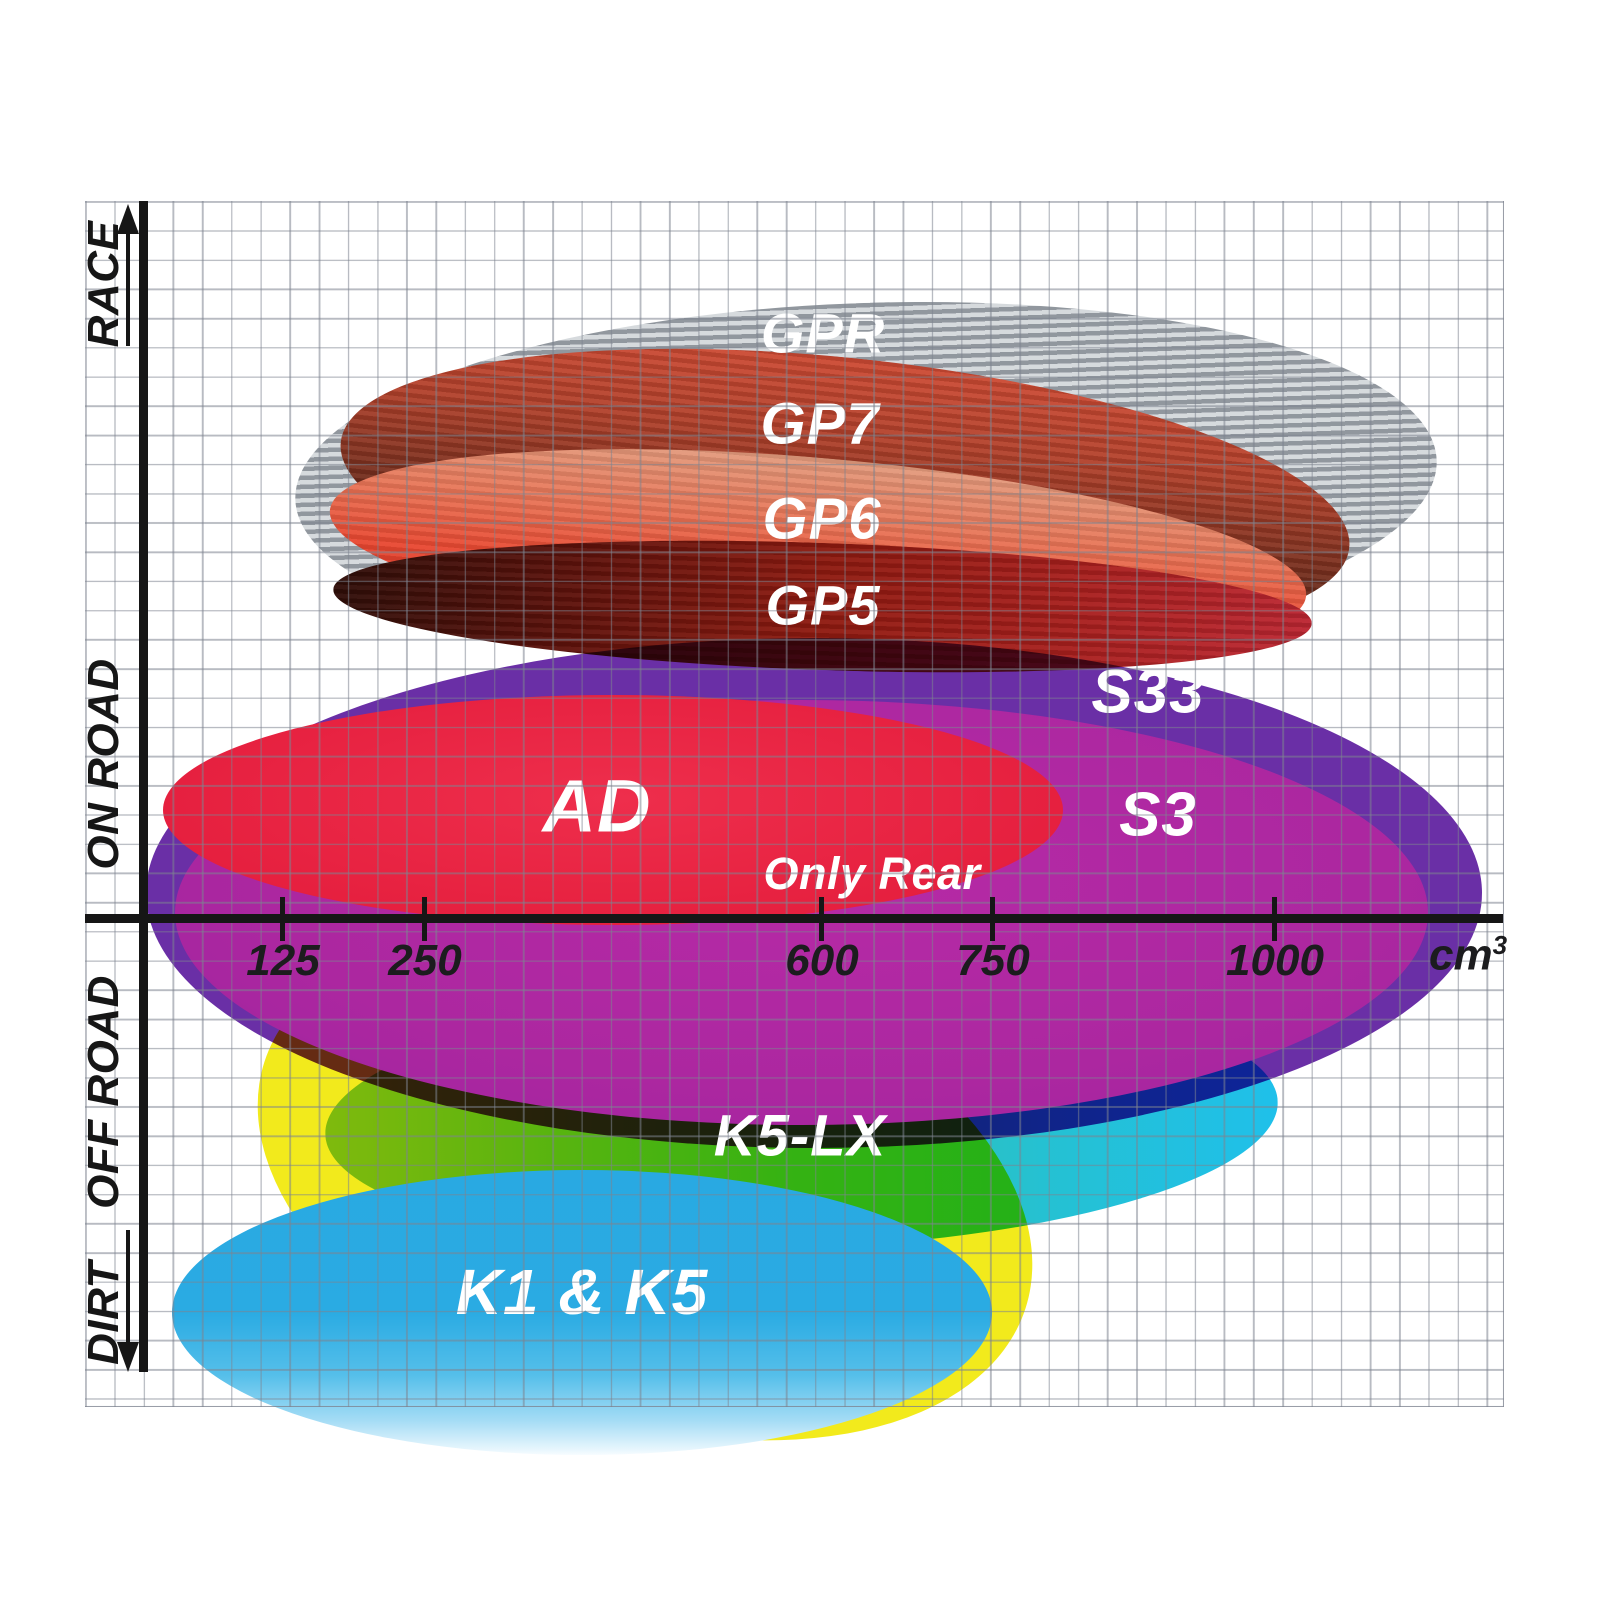 The image size is (1600, 1600). What do you see at coordinates (993, 960) in the screenshot?
I see `x-tick-label-750: 750` at bounding box center [993, 960].